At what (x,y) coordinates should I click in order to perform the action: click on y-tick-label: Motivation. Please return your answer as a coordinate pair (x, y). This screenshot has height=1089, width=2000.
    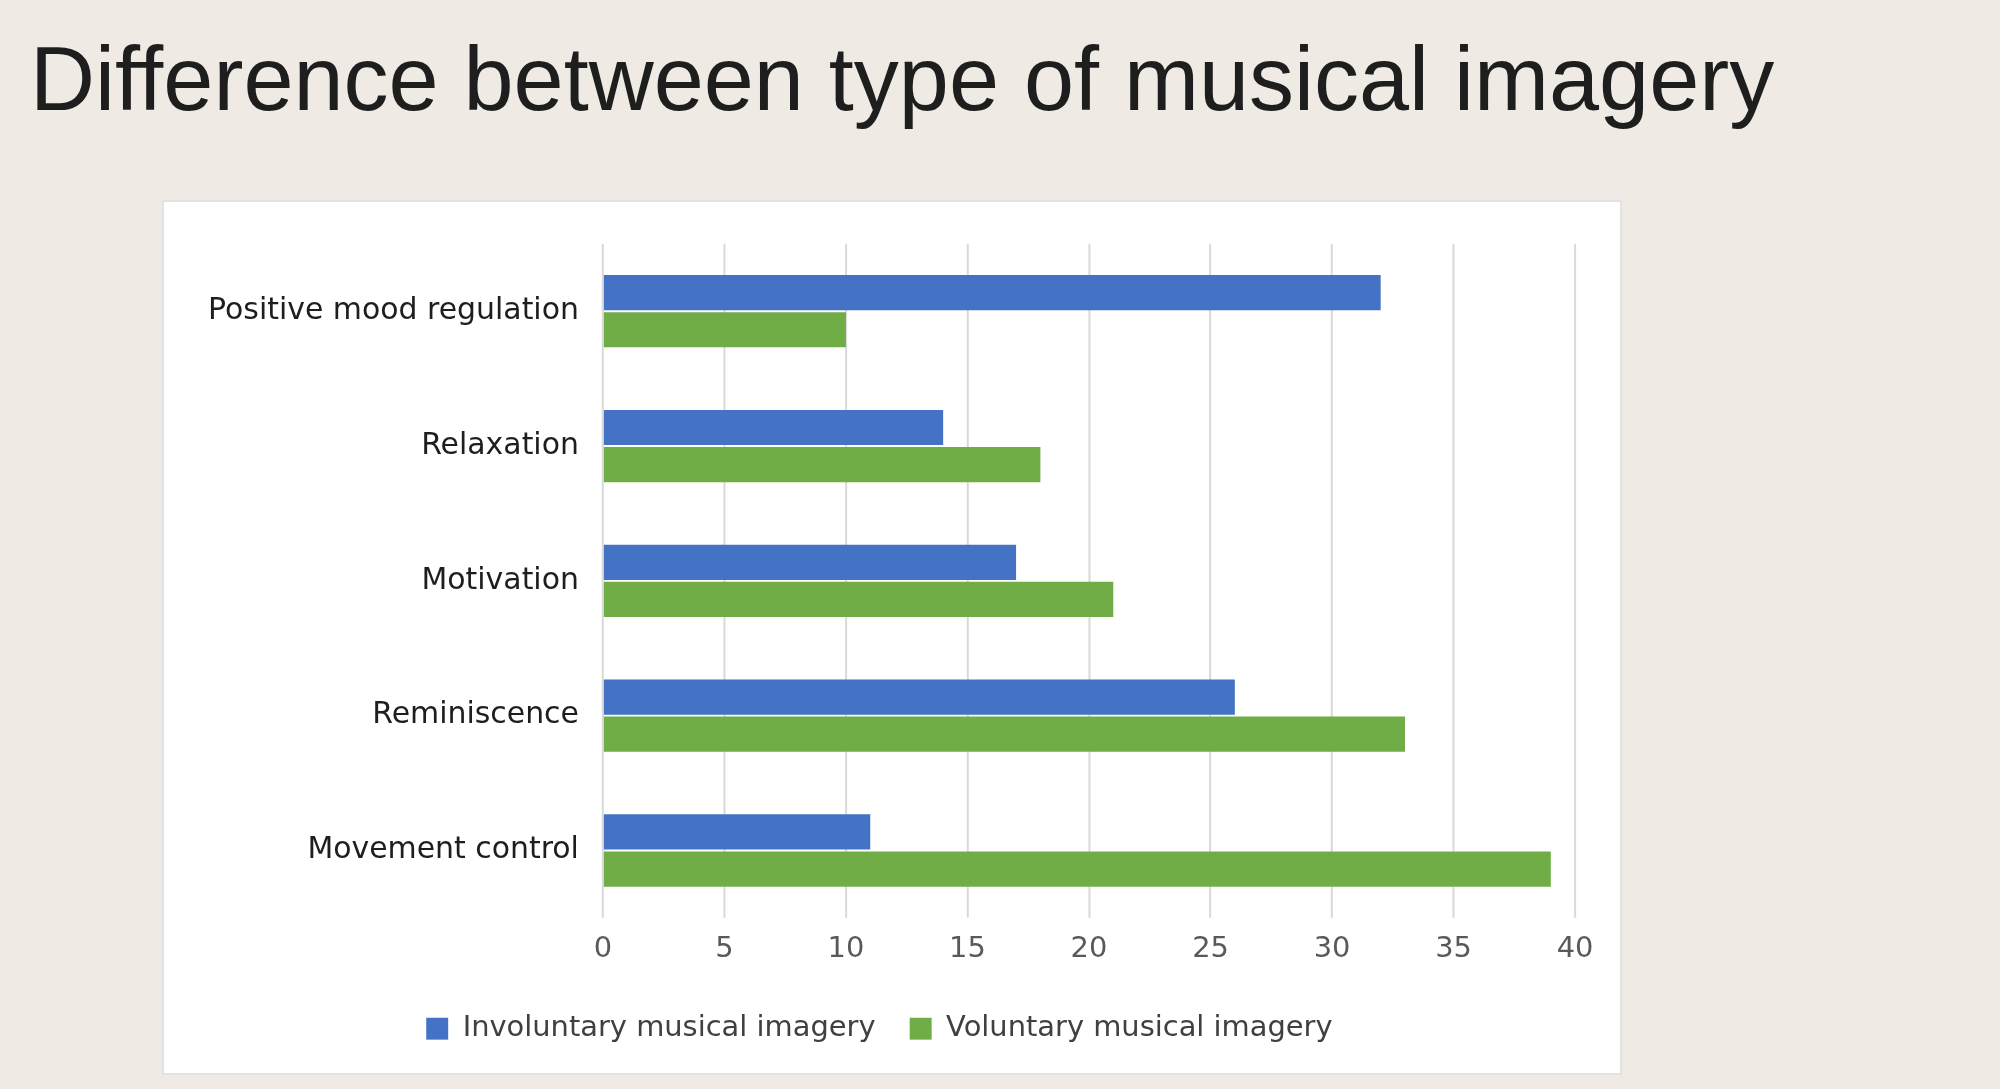
    Looking at the image, I should click on (500, 578).